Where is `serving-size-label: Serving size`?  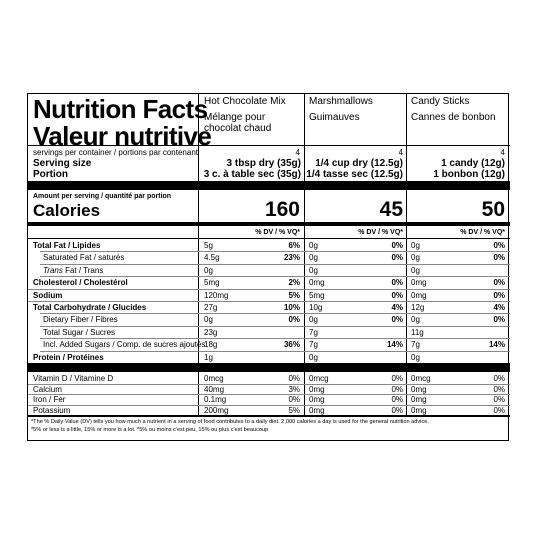
serving-size-label: Serving size is located at coordinates (62, 163).